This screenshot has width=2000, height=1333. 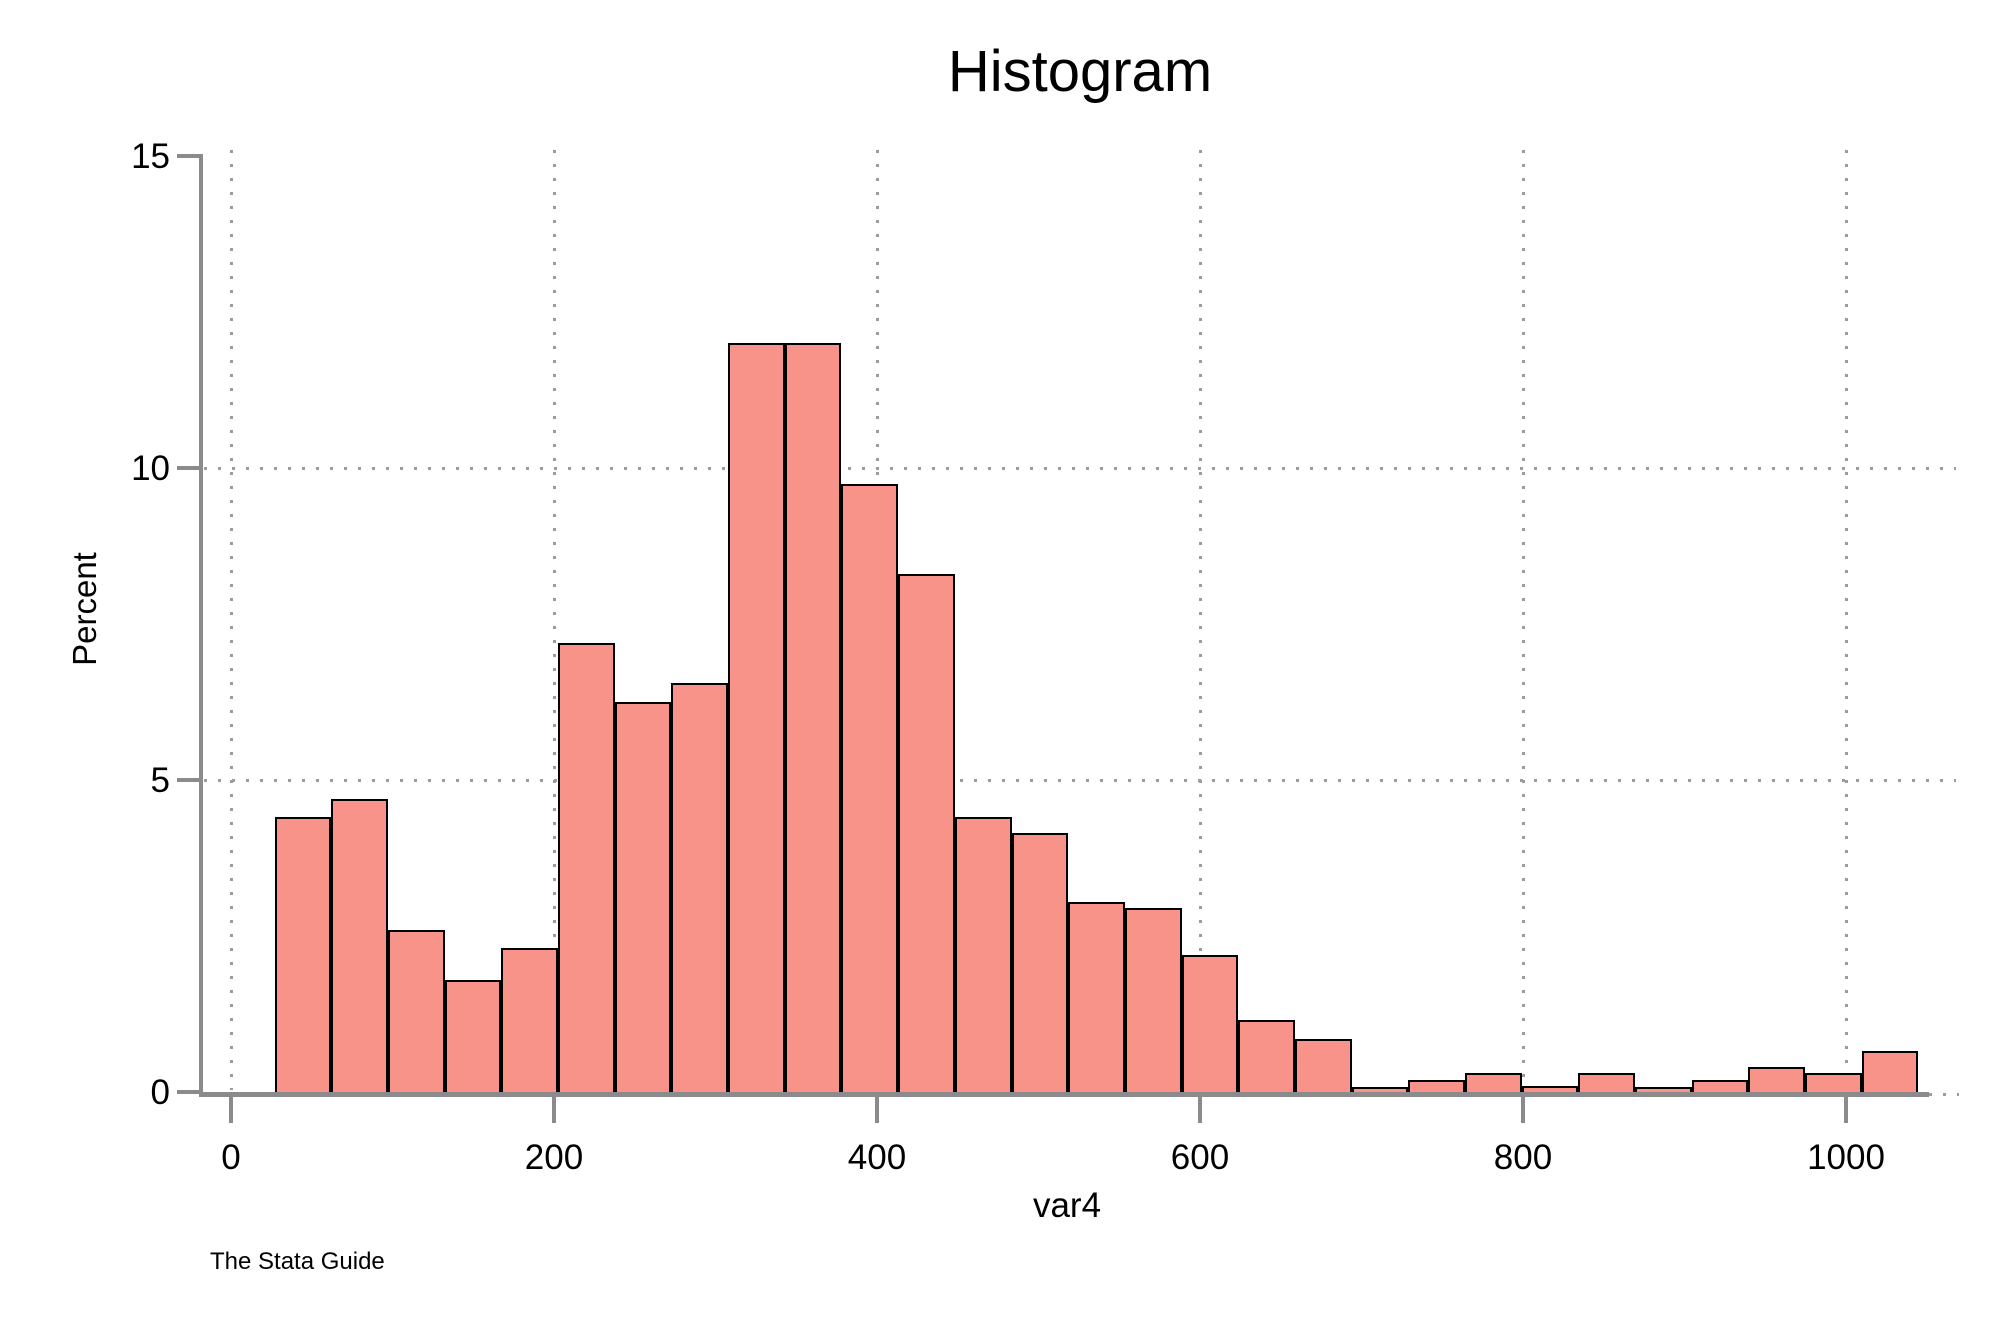 What do you see at coordinates (1064, 1094) in the screenshot?
I see `x-axis-line` at bounding box center [1064, 1094].